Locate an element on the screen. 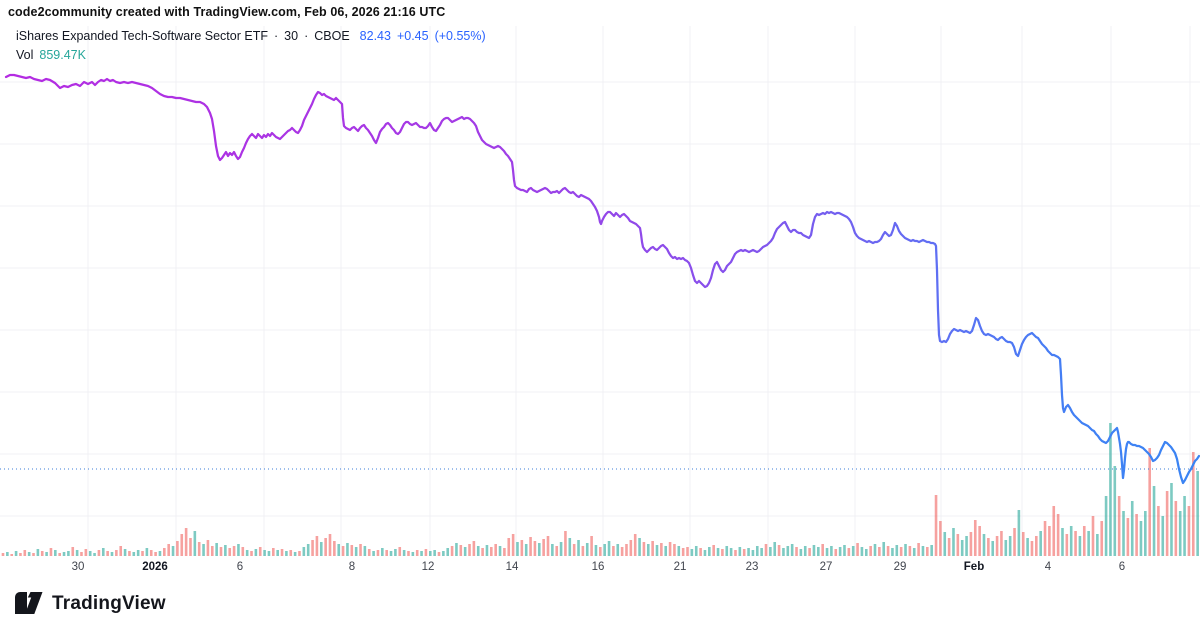 The width and height of the screenshot is (1200, 630). volume-label: Vol is located at coordinates (25, 55).